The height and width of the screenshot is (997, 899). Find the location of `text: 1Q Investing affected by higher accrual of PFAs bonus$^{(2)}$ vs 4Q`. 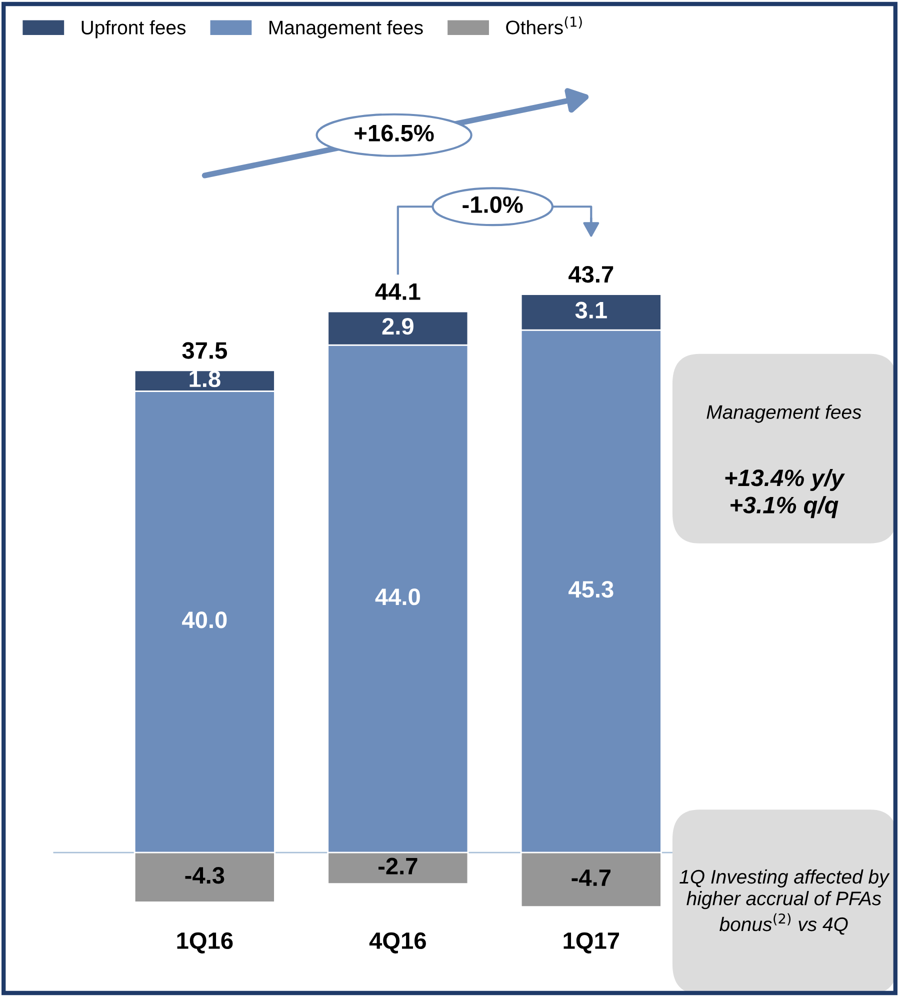

text: 1Q Investing affected by higher accrual of PFAs bonus$^{(2)}$ vs 4Q is located at coordinates (785, 902).